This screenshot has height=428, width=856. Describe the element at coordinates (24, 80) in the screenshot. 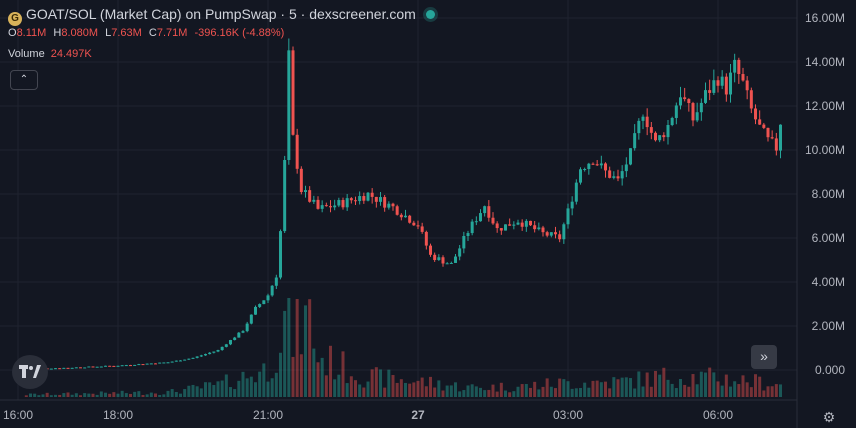

I see `collapse-legend-button: ⌃` at that location.